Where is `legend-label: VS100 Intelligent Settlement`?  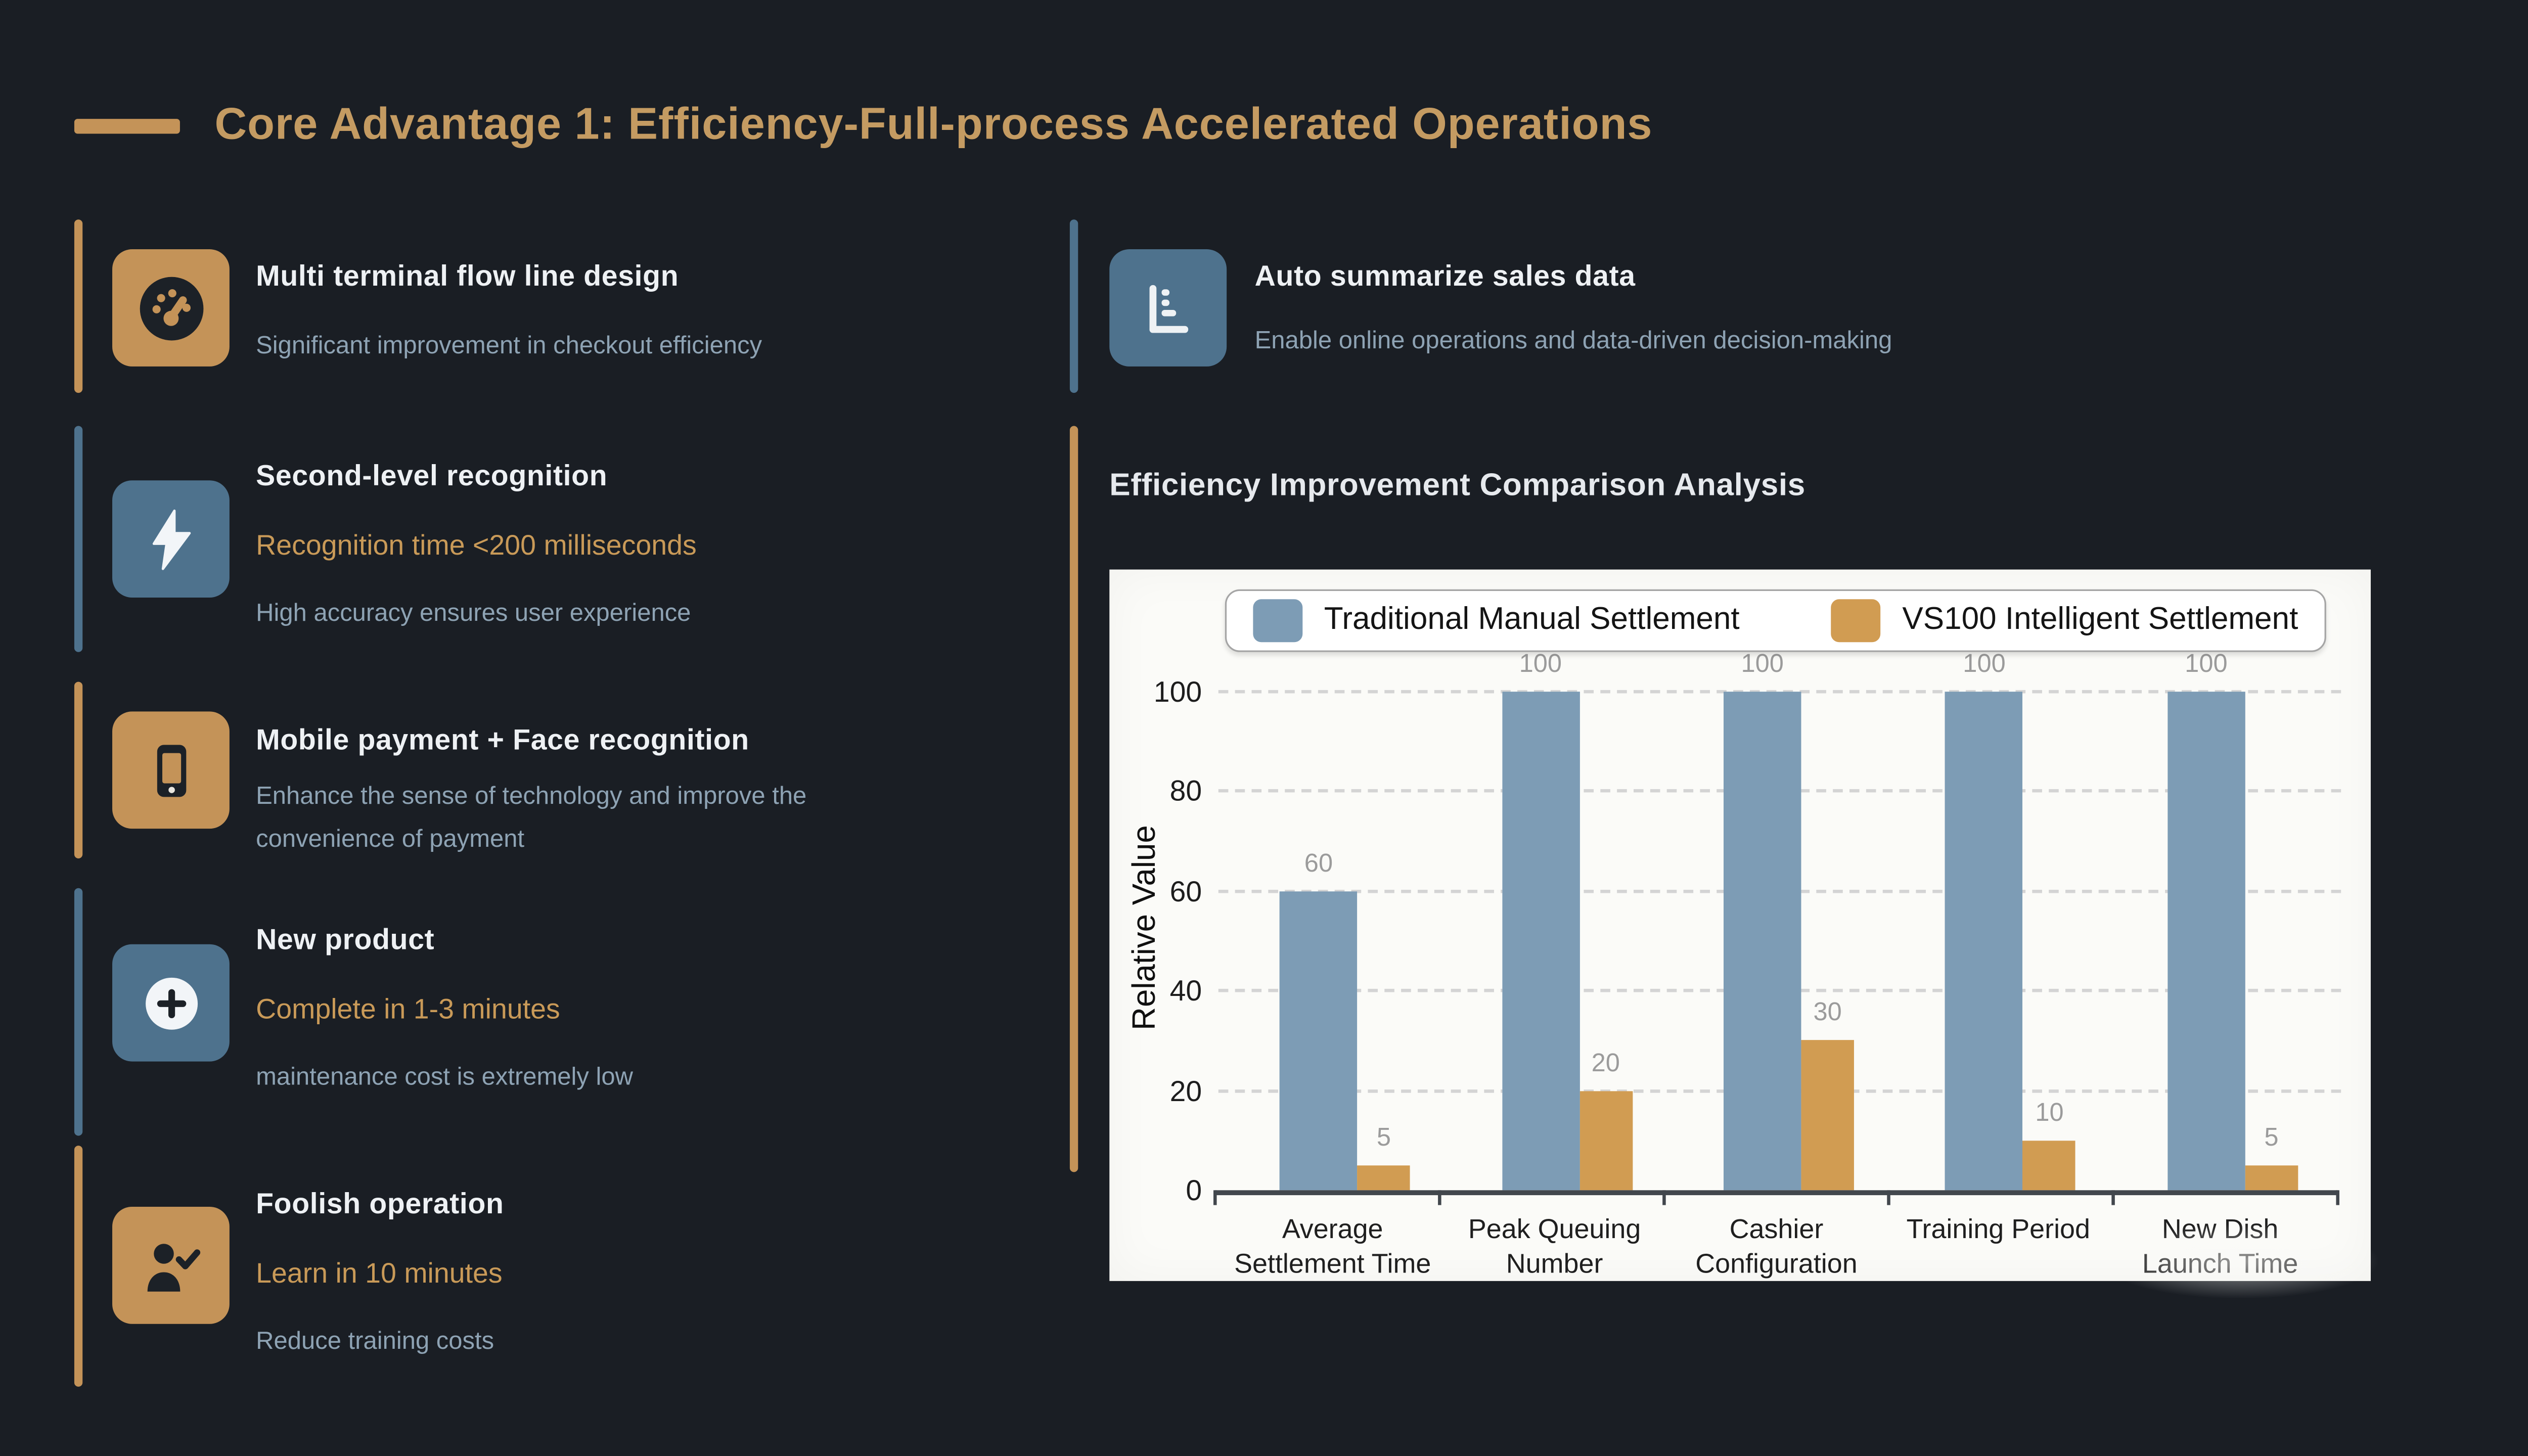
legend-label: VS100 Intelligent Settlement is located at coordinates (2100, 620).